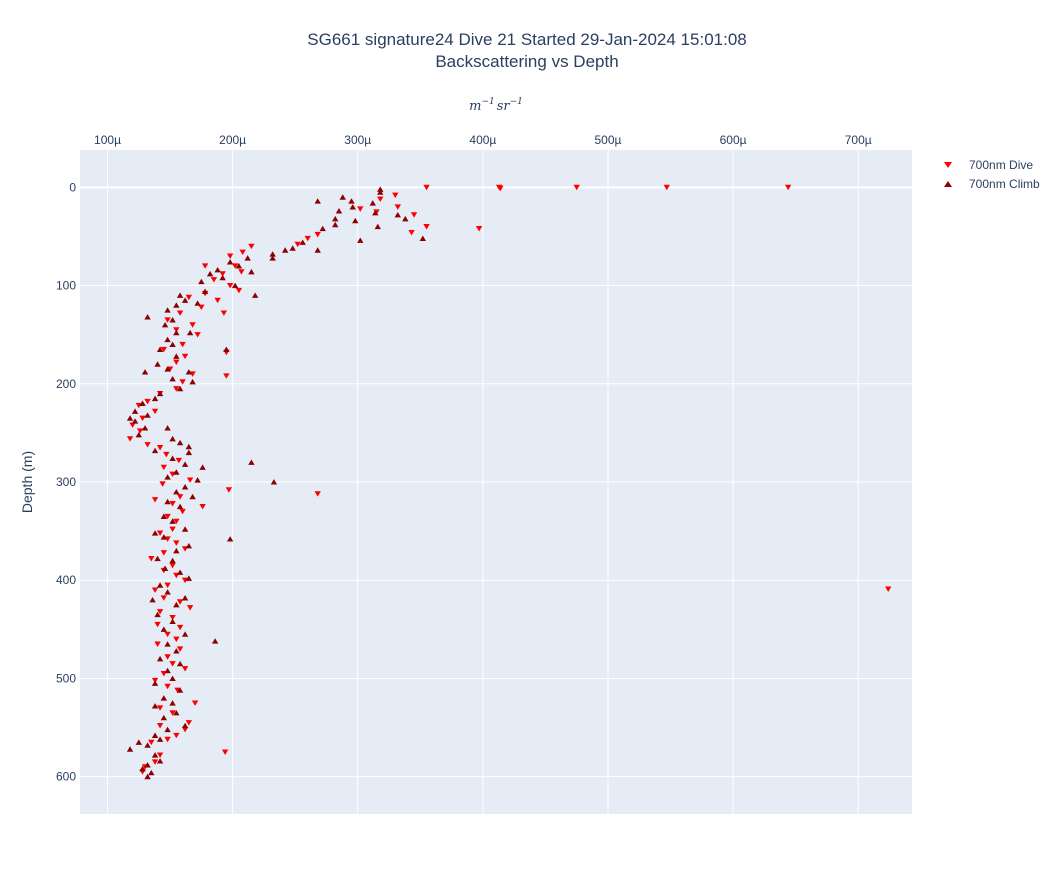 Image resolution: width=1058 pixels, height=894 pixels. What do you see at coordinates (608, 140) in the screenshot?
I see `x-tick-label: 500µ` at bounding box center [608, 140].